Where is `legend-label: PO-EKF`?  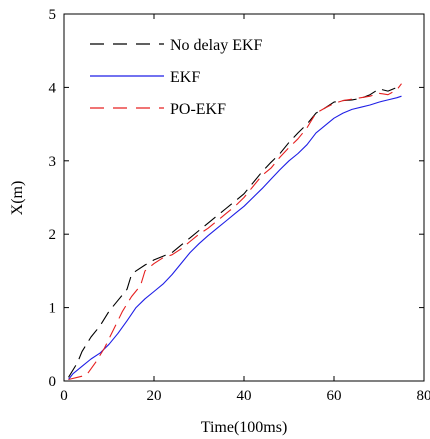
legend-label: PO-EKF is located at coordinates (198, 109).